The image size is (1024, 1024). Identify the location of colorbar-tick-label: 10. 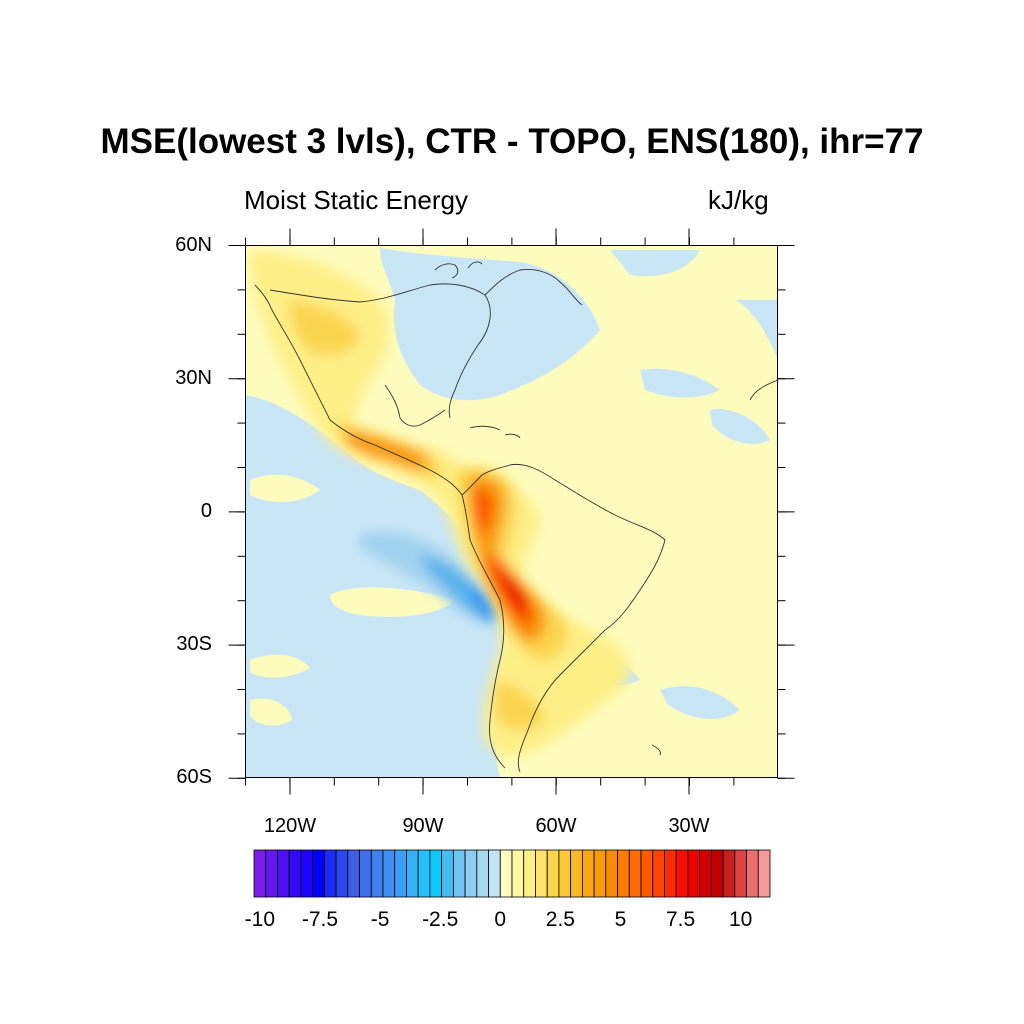
(740, 919).